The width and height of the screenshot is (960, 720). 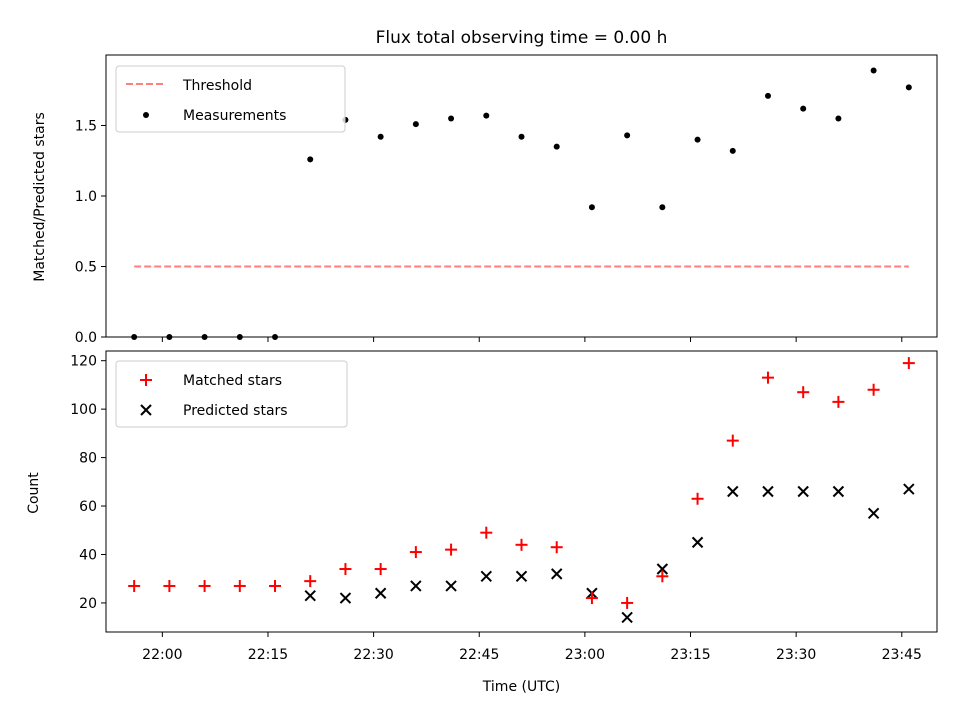 I want to click on x-tick-label: 23:00, so click(x=585, y=655).